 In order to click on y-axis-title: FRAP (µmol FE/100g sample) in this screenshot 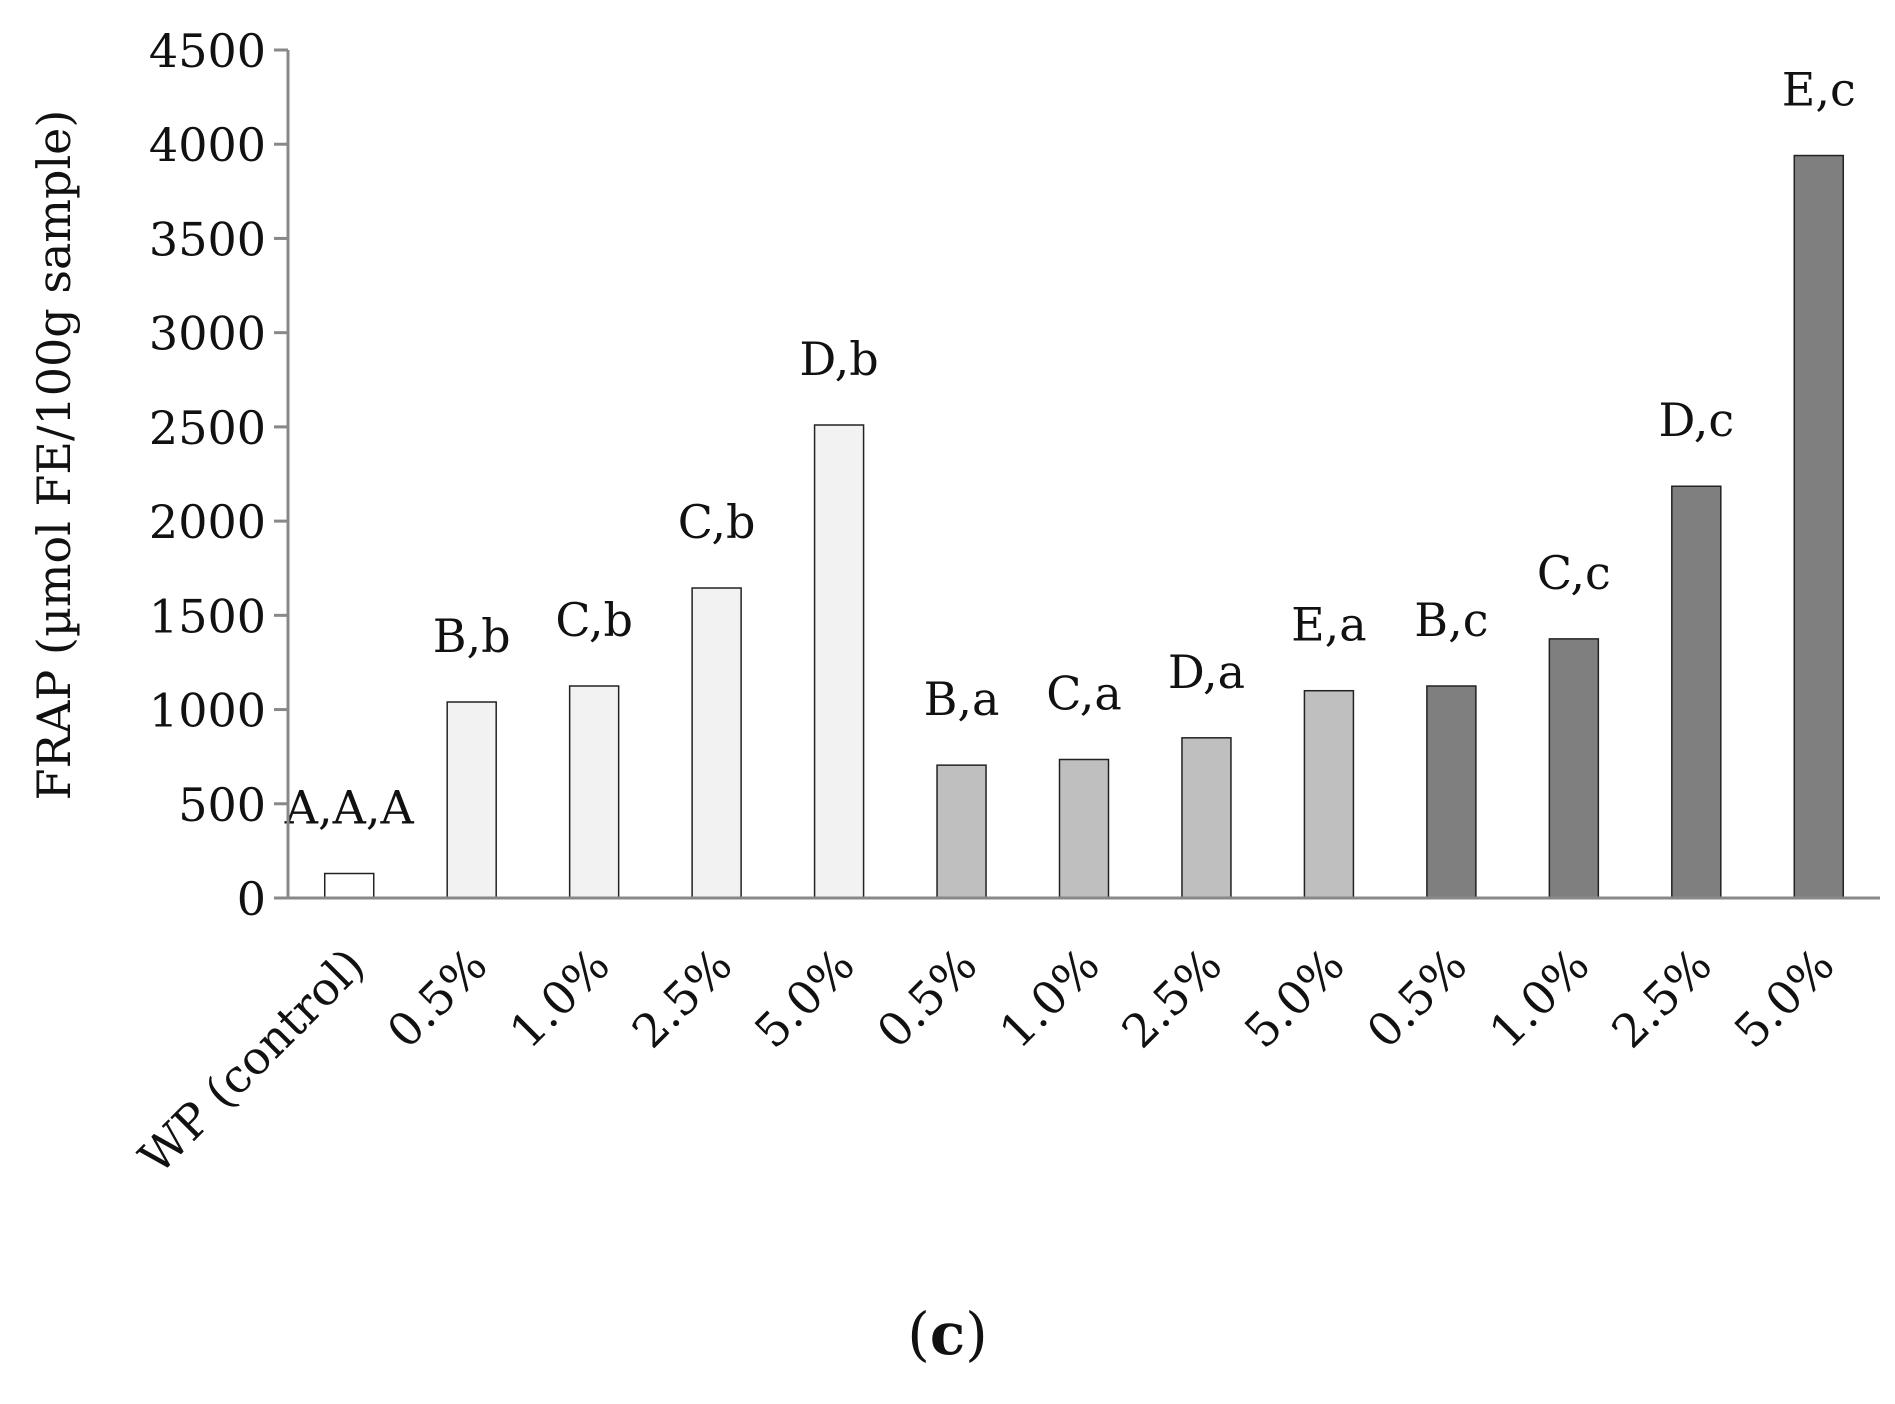, I will do `click(54, 455)`.